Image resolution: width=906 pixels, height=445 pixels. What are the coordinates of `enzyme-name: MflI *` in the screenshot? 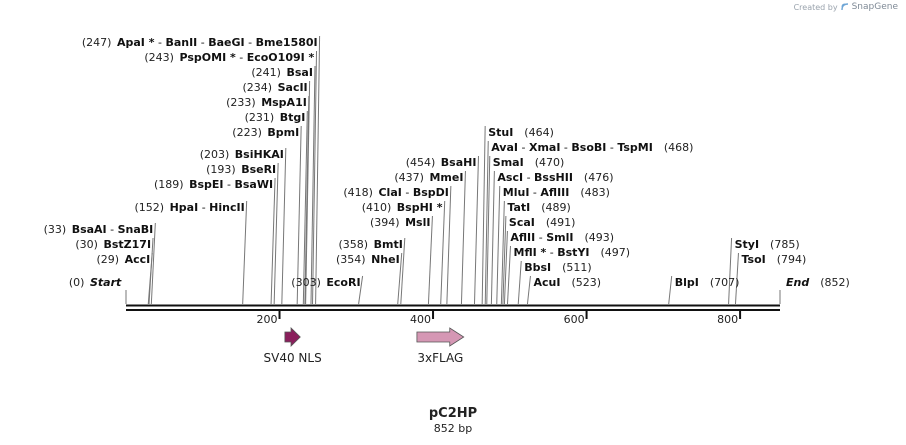 It's located at (530, 252).